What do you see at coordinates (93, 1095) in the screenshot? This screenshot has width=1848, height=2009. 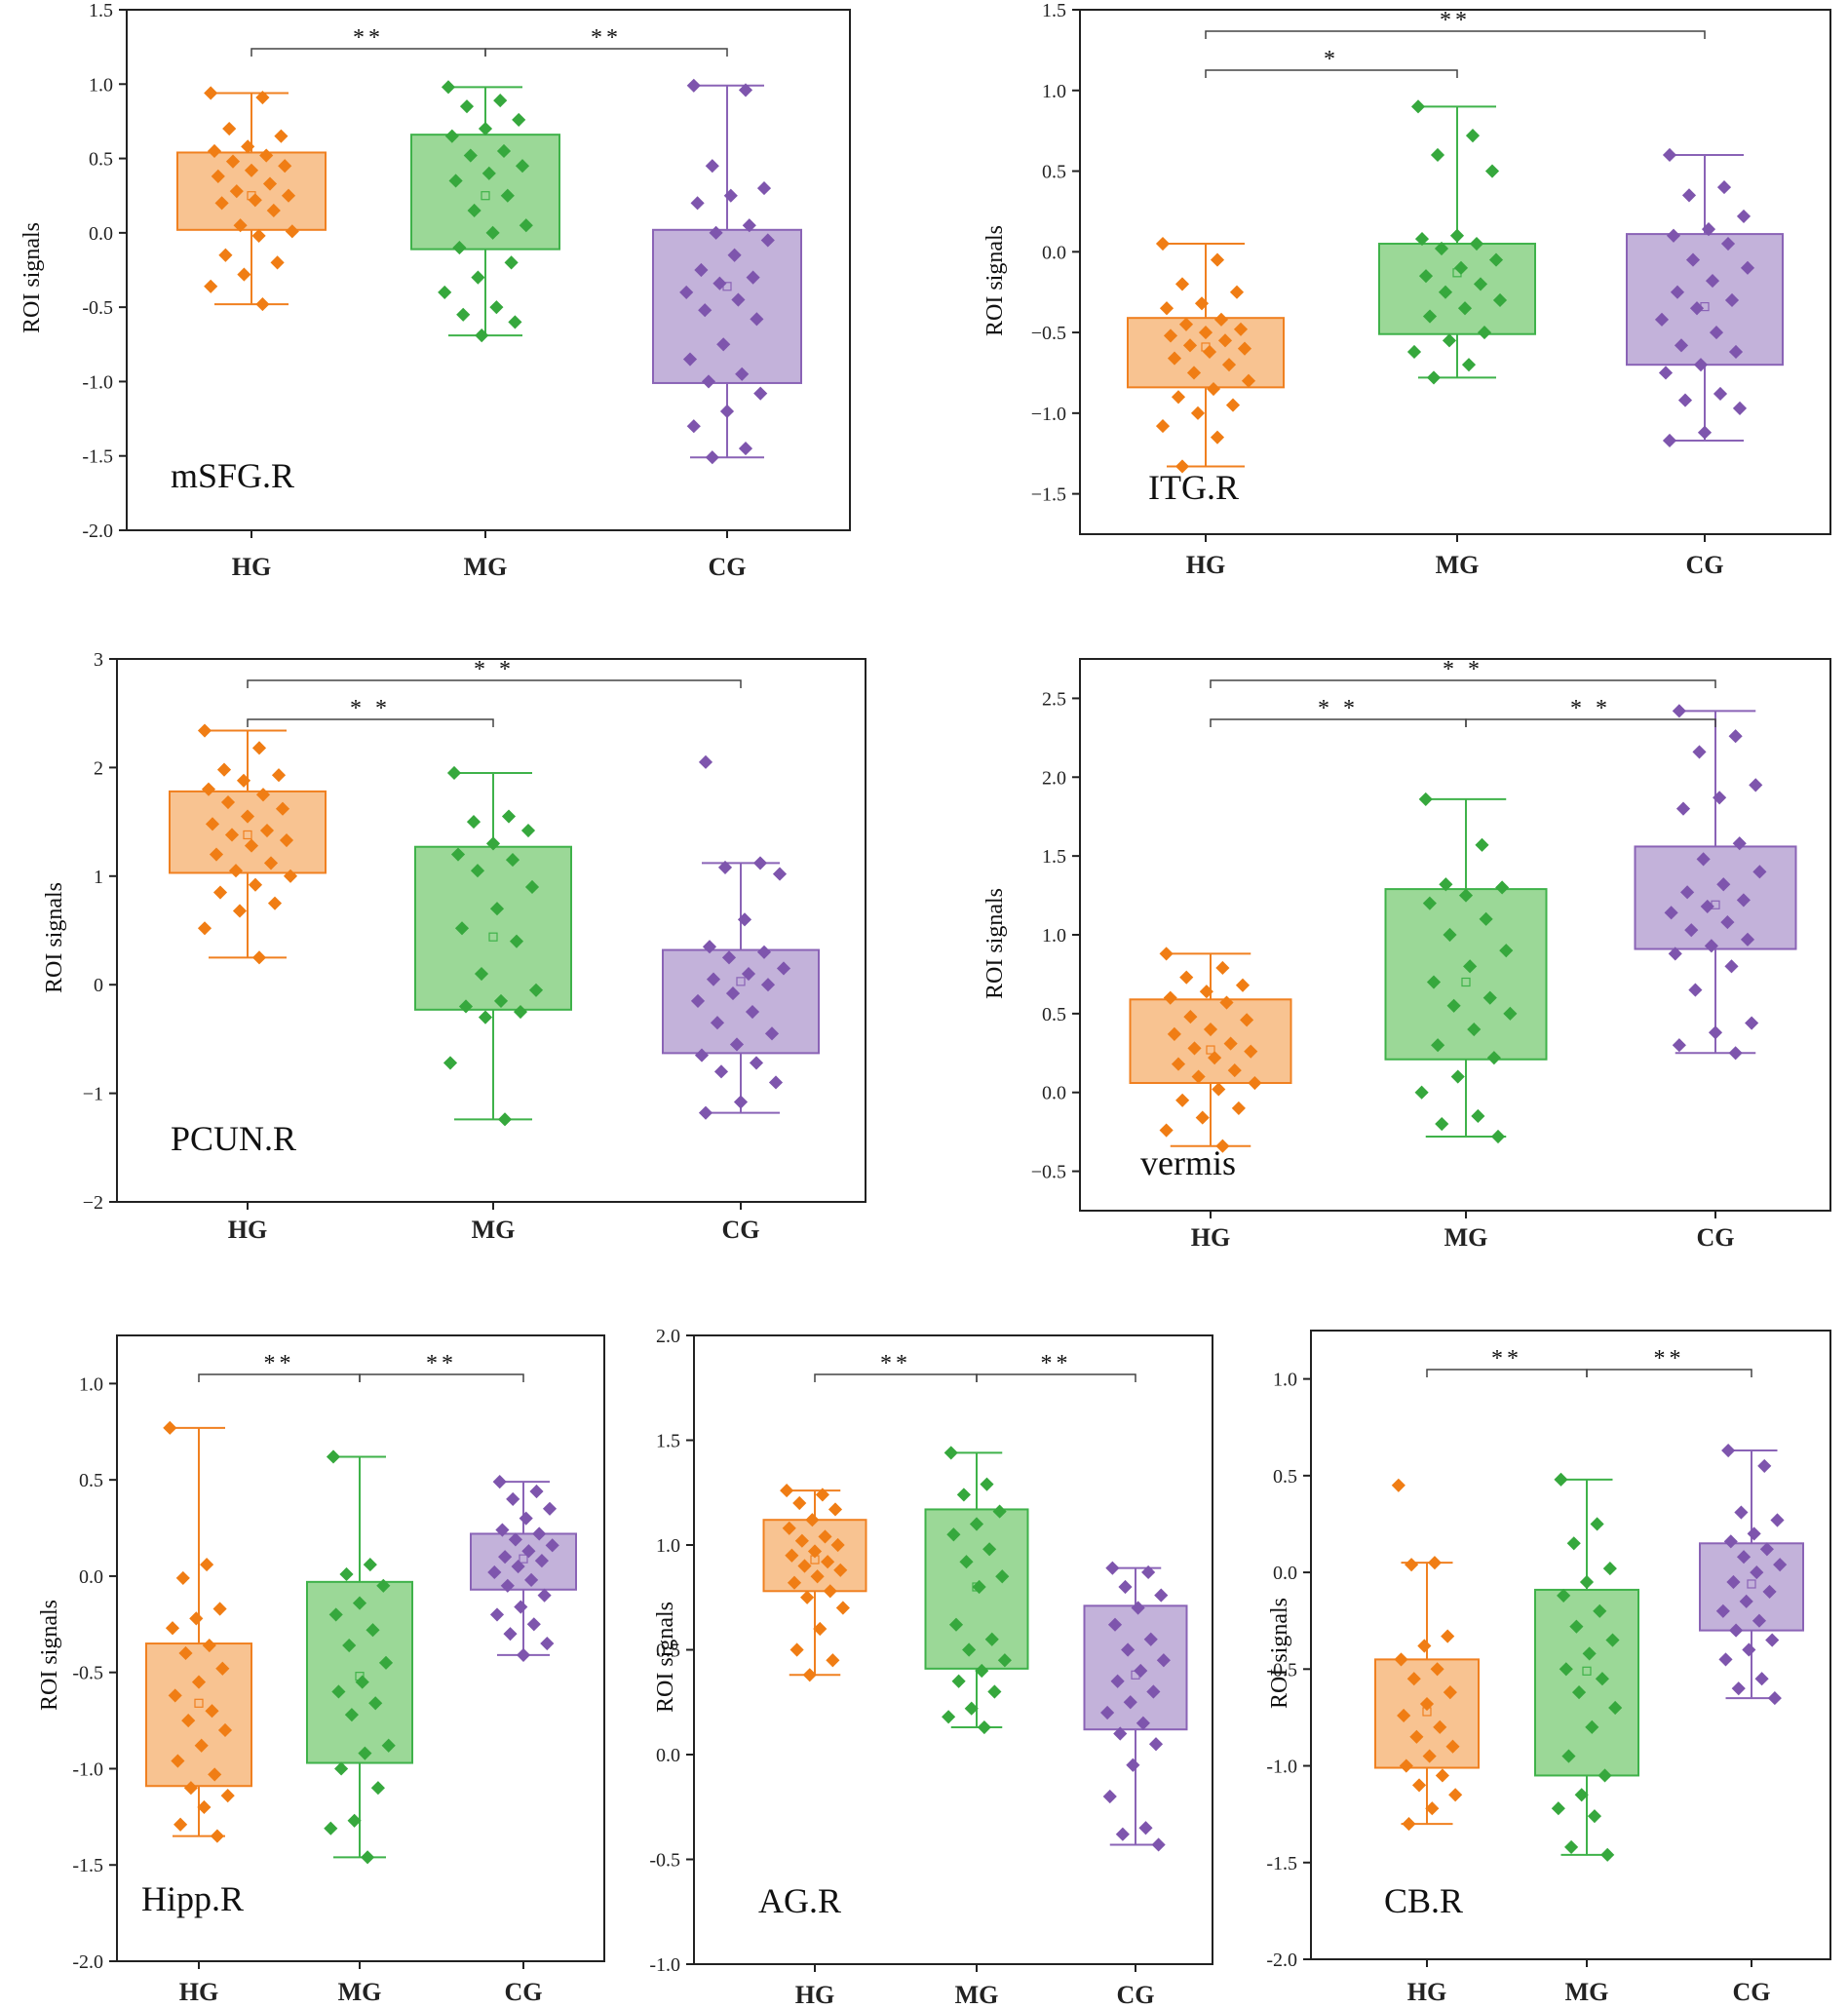 I see `y-tick-label: −1` at bounding box center [93, 1095].